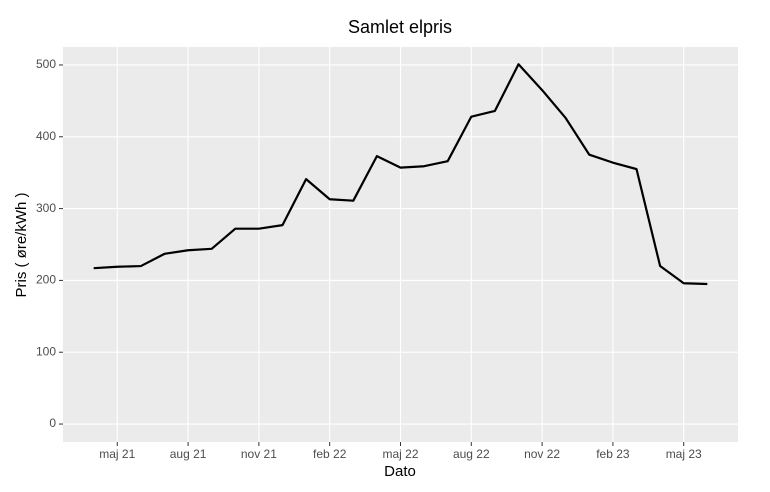 The width and height of the screenshot is (770, 492). What do you see at coordinates (21, 245) in the screenshot?
I see `y-axis-title: Pris ( øre/kWh )` at bounding box center [21, 245].